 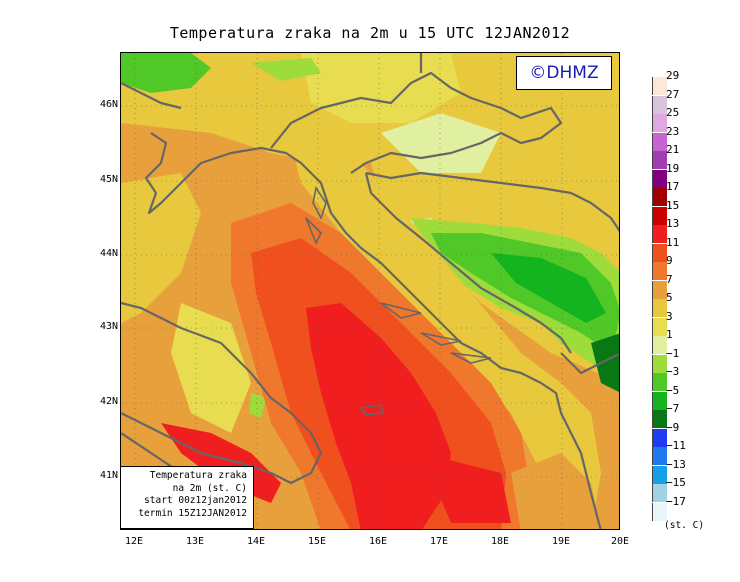 What do you see at coordinates (108, 475) in the screenshot?
I see `lat-label-41n: 41N` at bounding box center [108, 475].